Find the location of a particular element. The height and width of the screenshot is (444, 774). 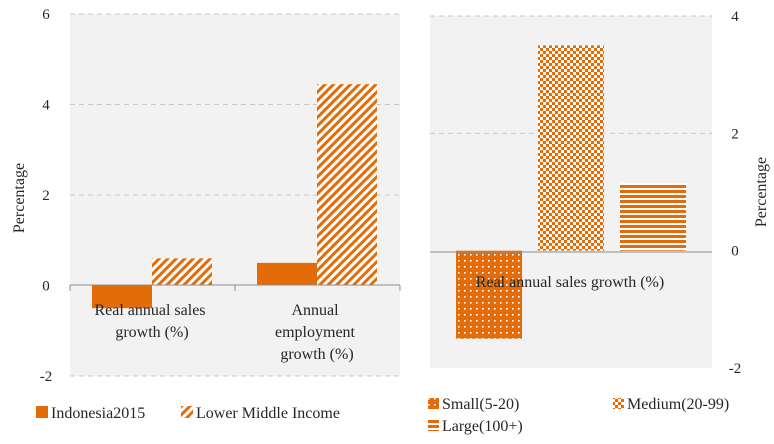

right-y-ticks: 4 2 0 -2 is located at coordinates (735, 193).